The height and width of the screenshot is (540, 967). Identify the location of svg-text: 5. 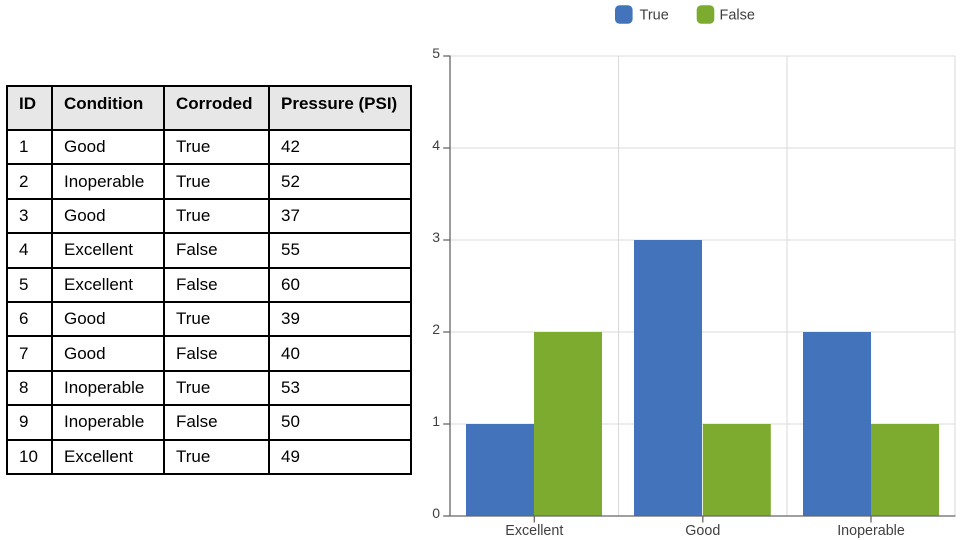
(436, 53).